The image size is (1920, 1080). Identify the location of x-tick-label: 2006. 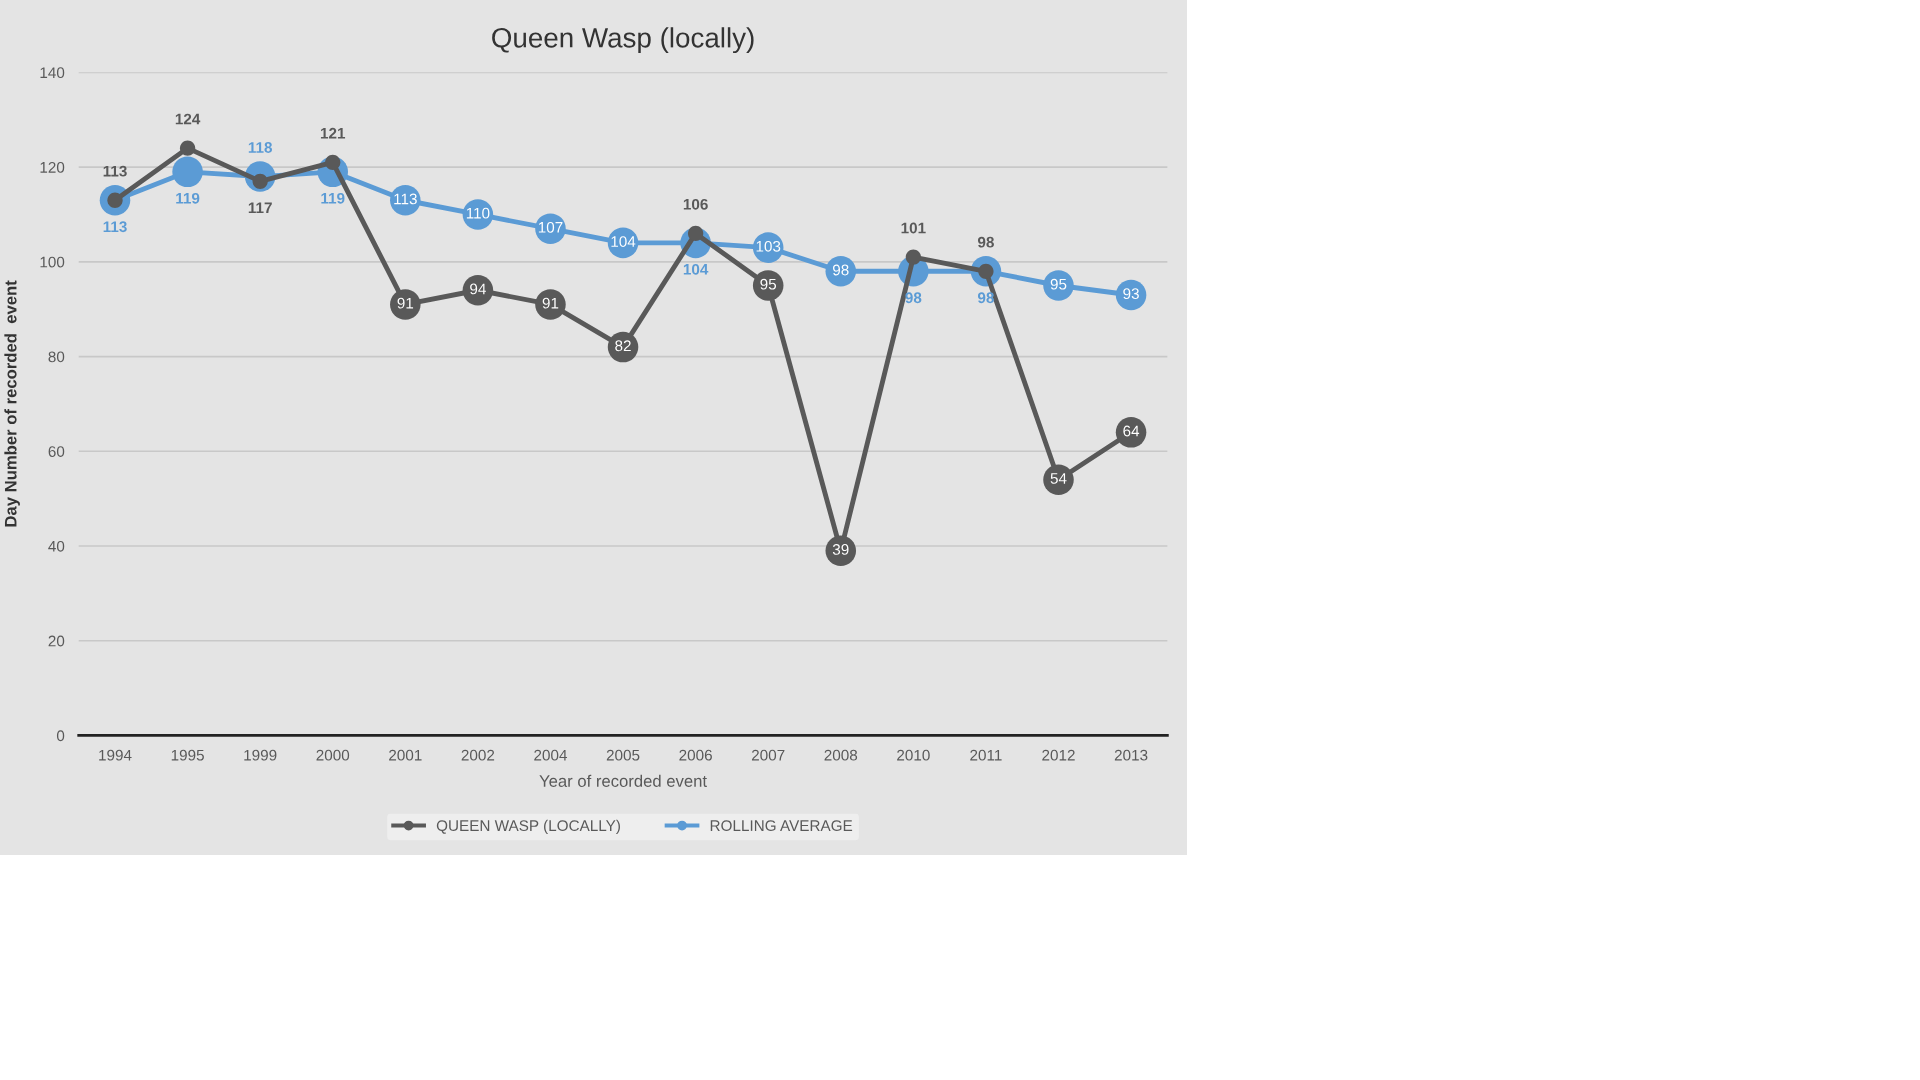
(695, 755).